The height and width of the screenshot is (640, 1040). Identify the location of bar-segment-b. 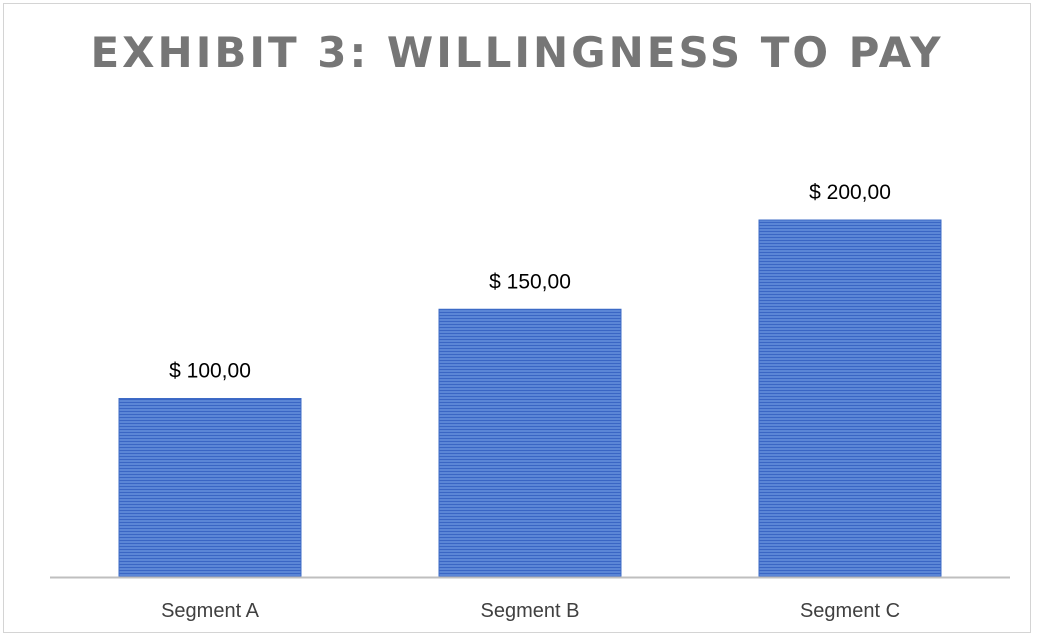
(530, 443).